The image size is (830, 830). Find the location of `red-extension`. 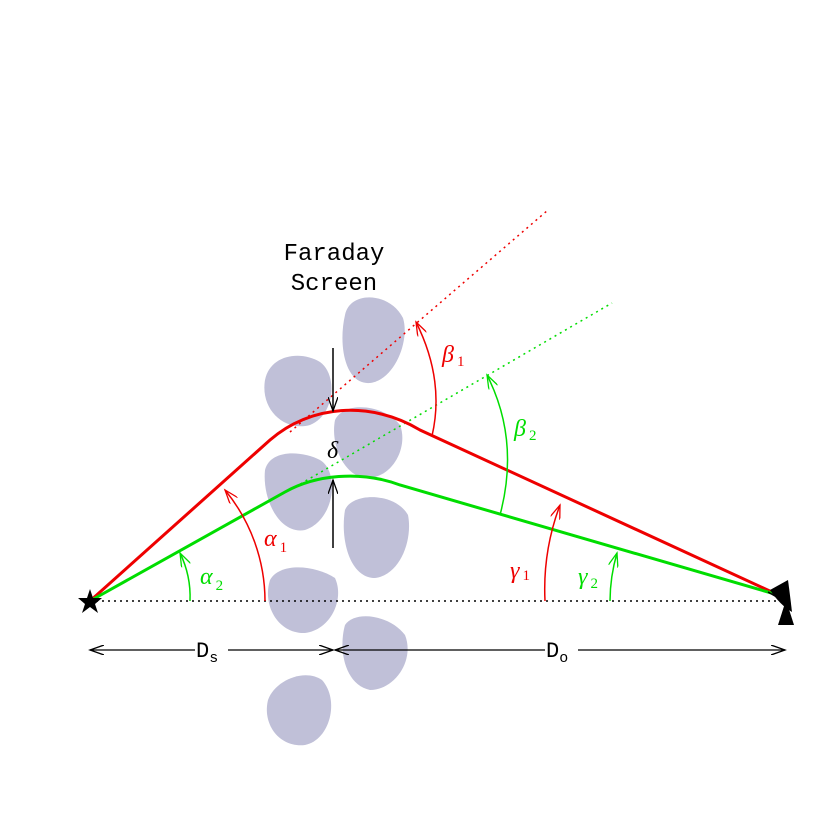

red-extension is located at coordinates (419, 321).